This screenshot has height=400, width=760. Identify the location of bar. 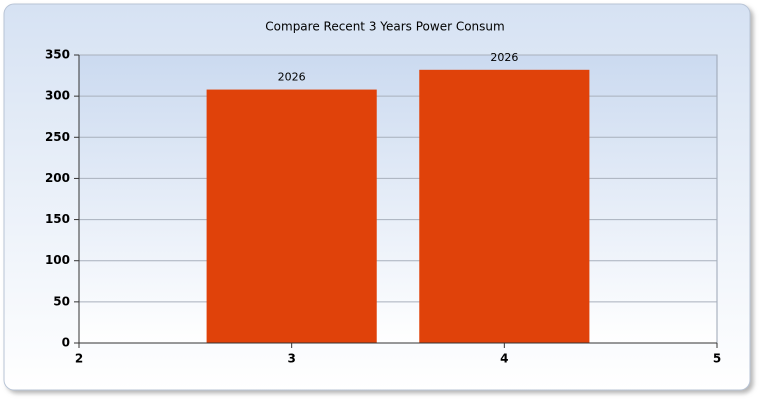
(291, 216).